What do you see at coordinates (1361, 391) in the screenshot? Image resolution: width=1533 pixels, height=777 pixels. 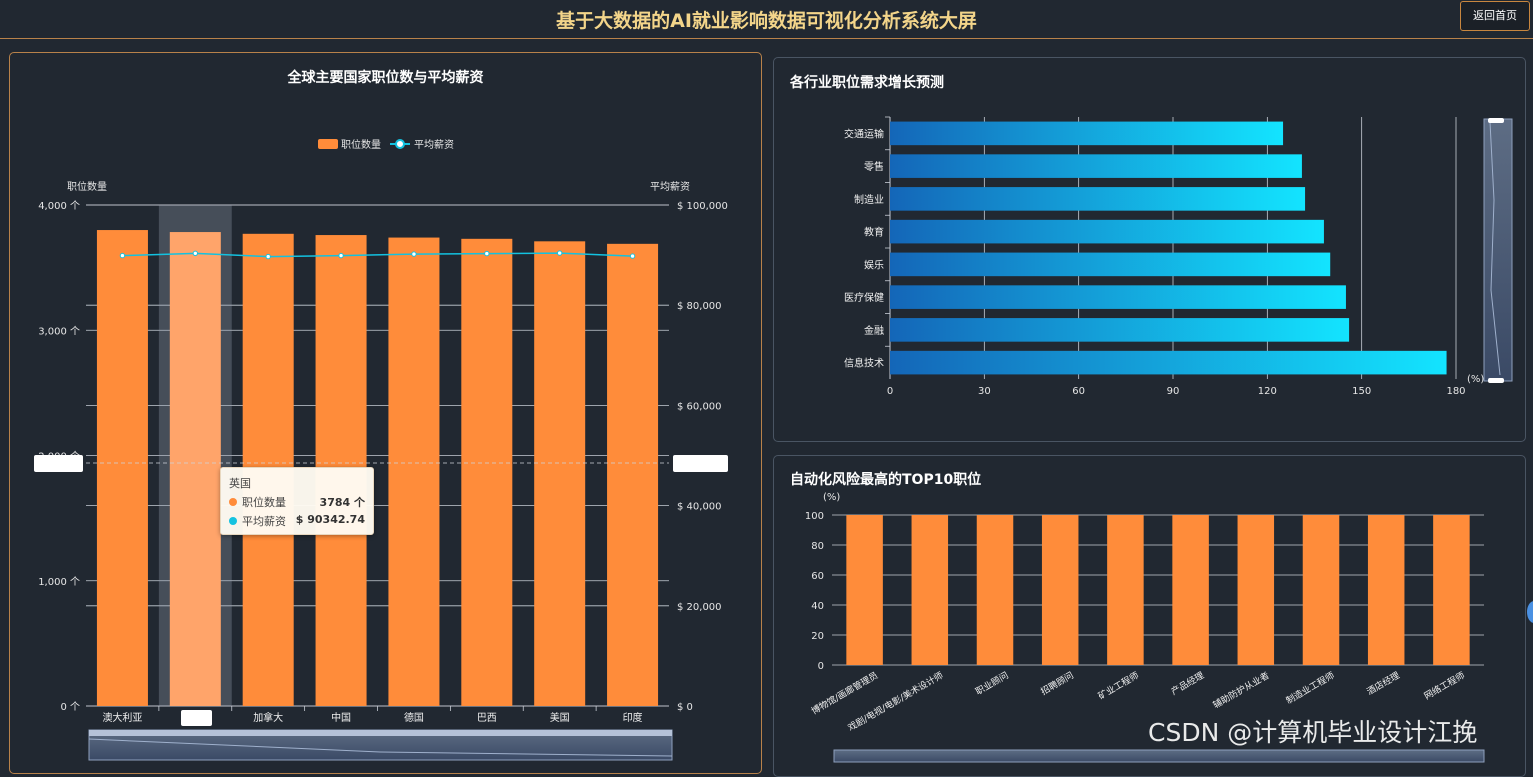 I see `x-tick: 150` at bounding box center [1361, 391].